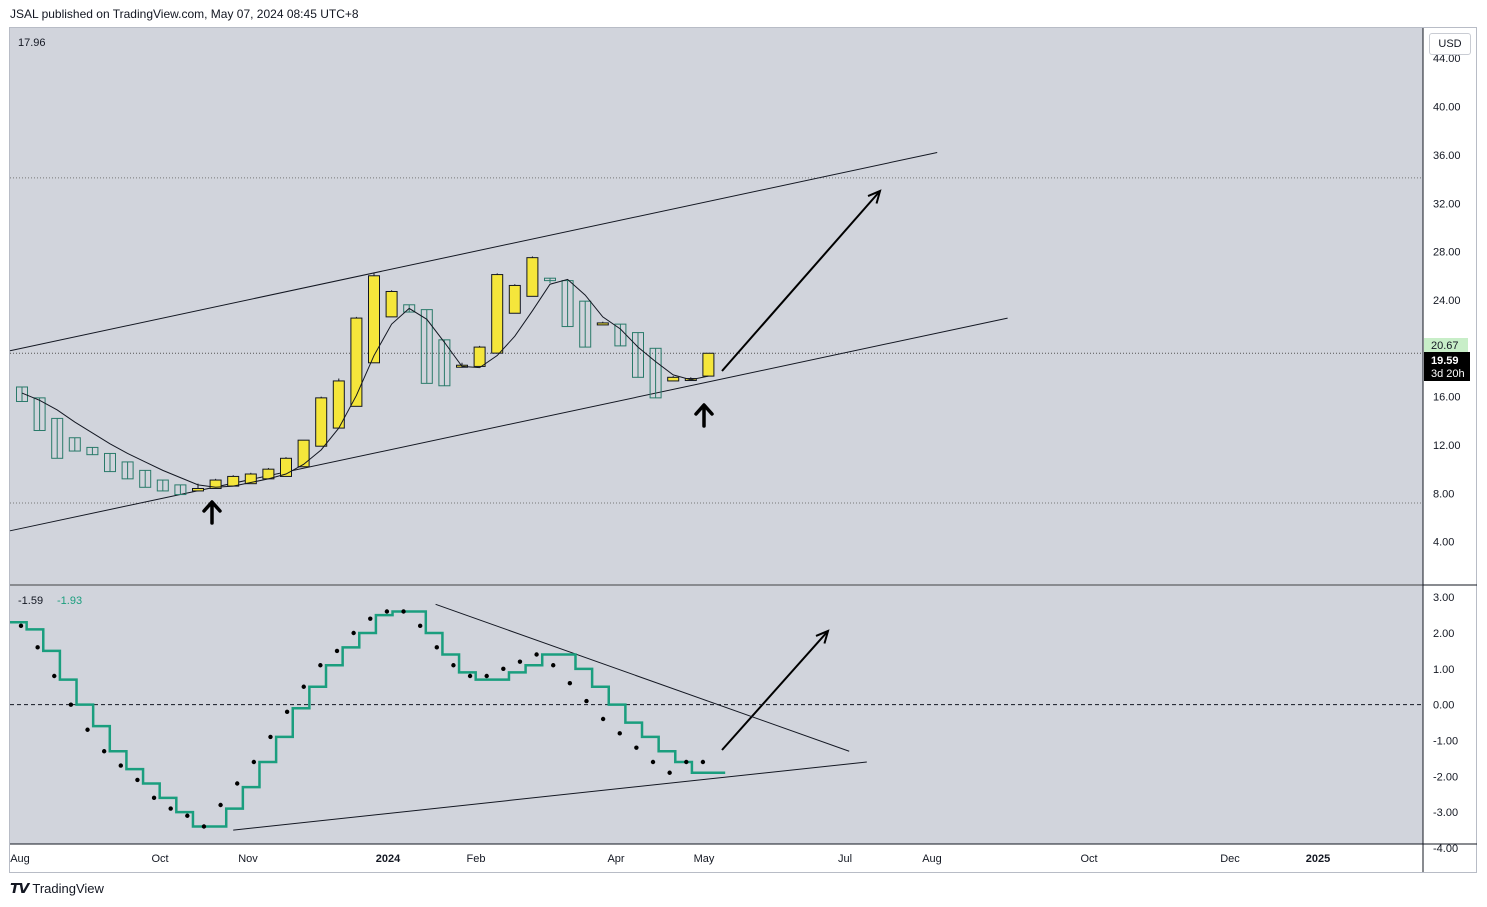  Describe the element at coordinates (1443, 598) in the screenshot. I see `osc-tick-label: 3.00` at that location.